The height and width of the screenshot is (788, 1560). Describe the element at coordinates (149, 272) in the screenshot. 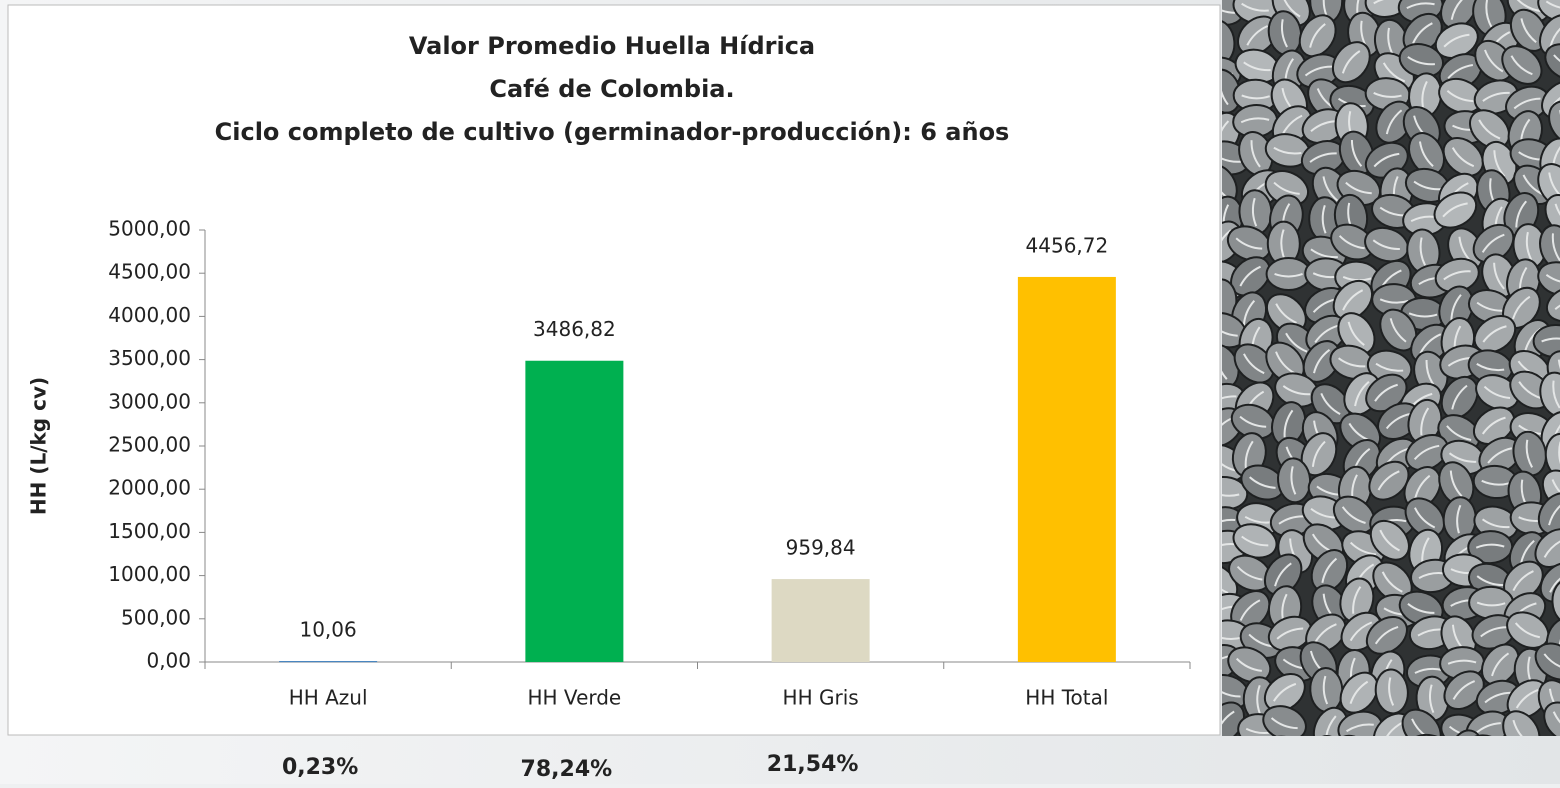

I see `y-tick-label: 4500,00` at that location.